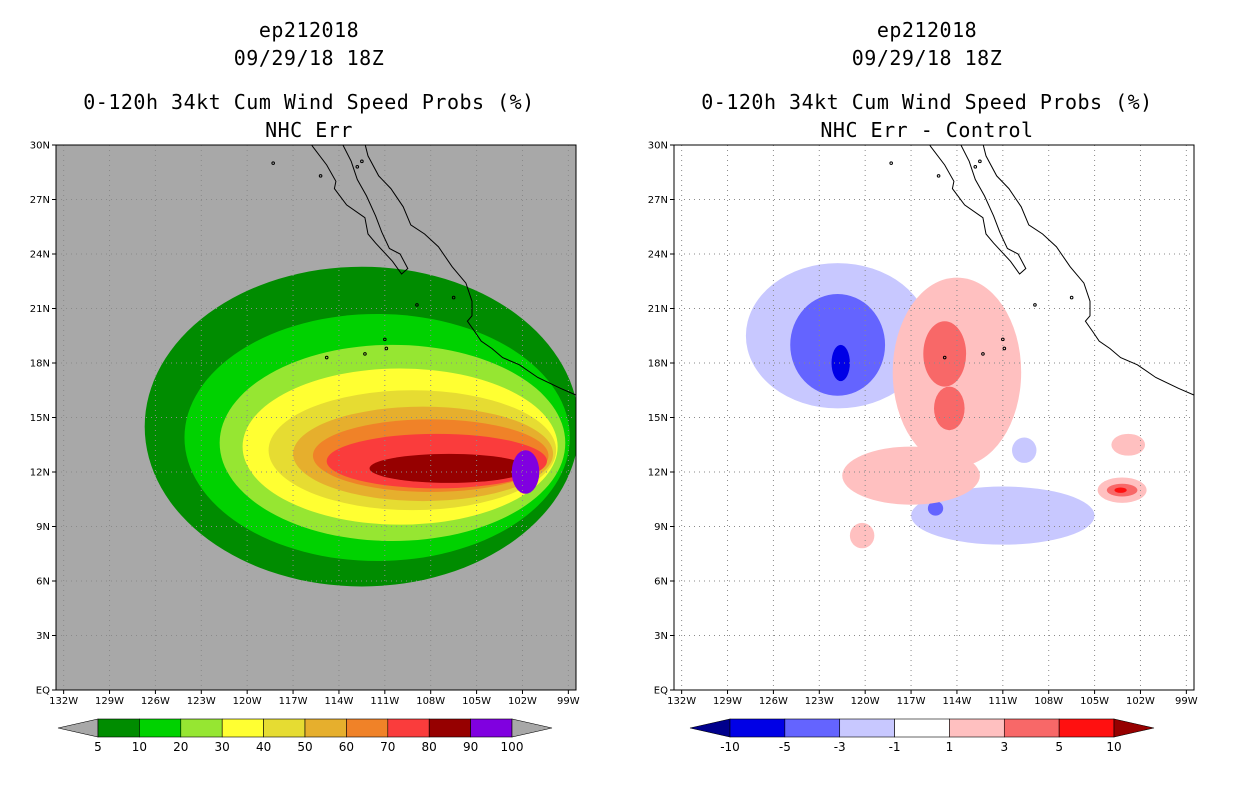 Image resolution: width=1236 pixels, height=800 pixels. Describe the element at coordinates (309, 58) in the screenshot. I see `forecast-datetime: 09/29/18 18Z` at that location.